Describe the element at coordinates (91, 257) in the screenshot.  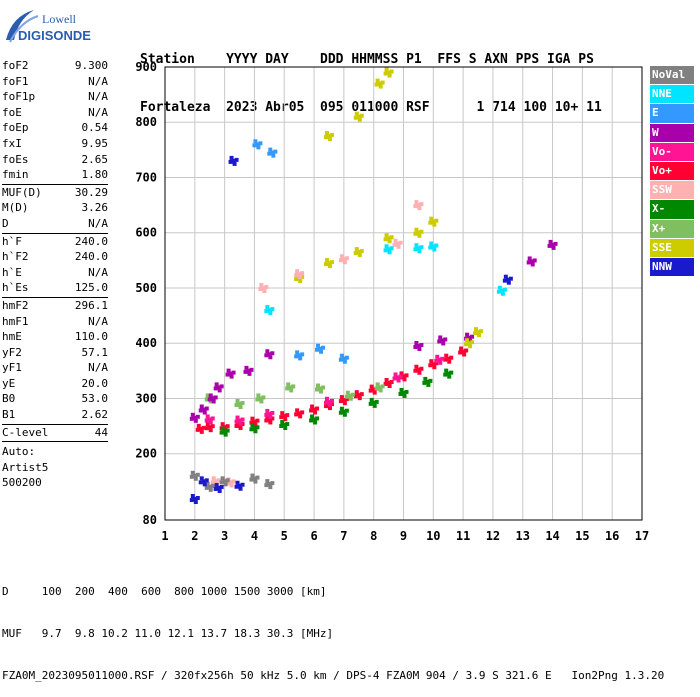
I see `param-value: 240.0` at that location.